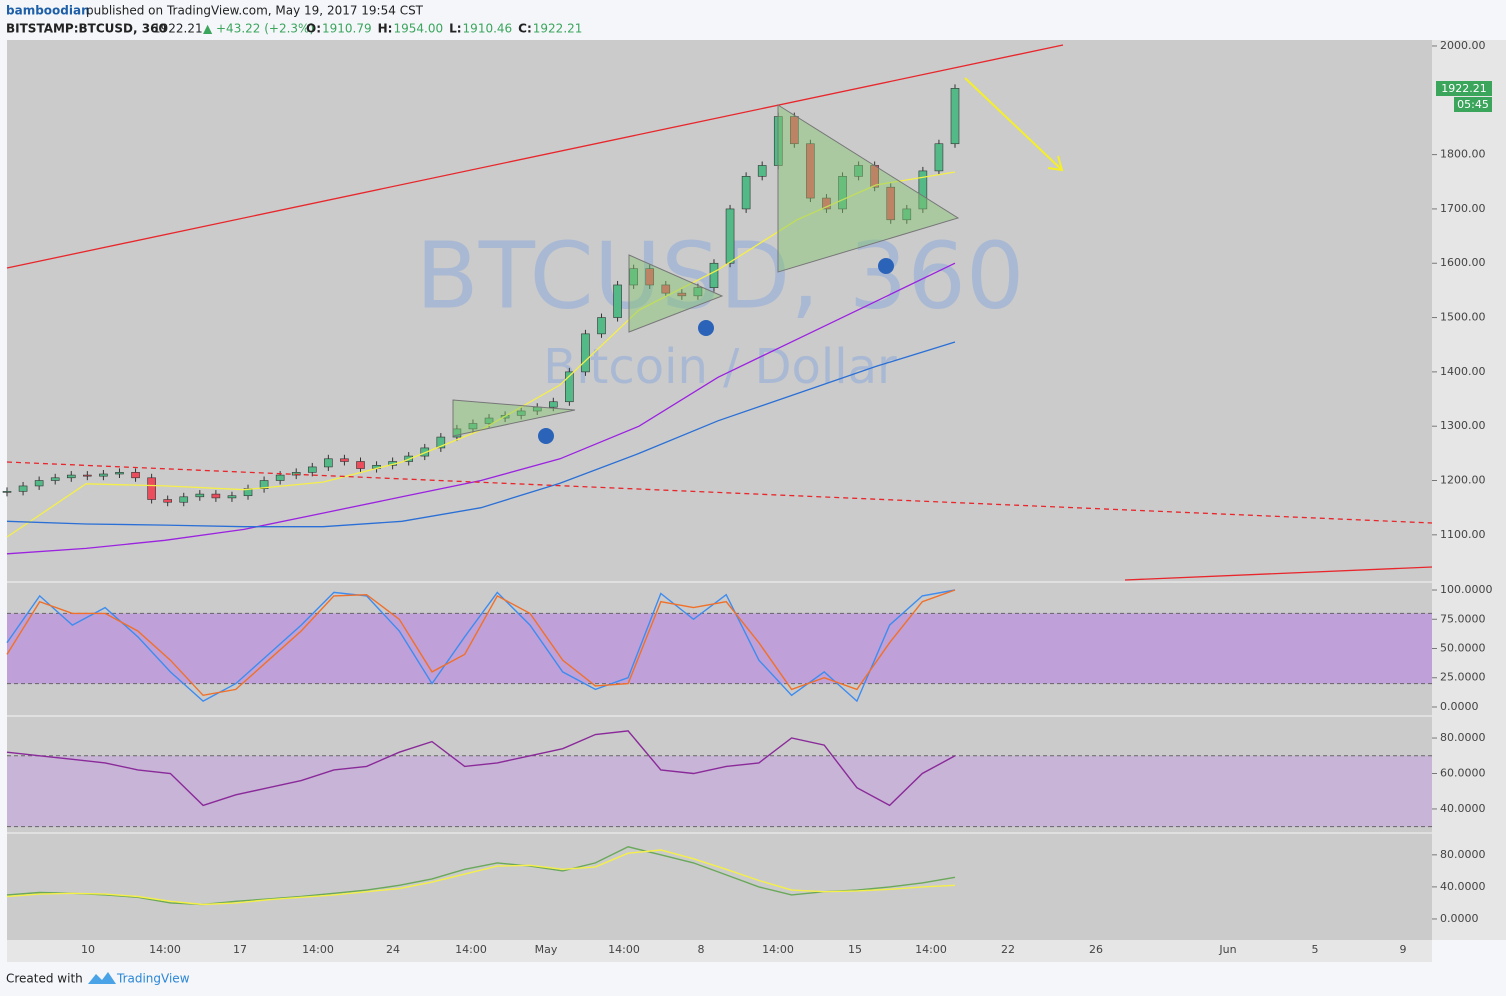 Image resolution: width=1506 pixels, height=996 pixels. What do you see at coordinates (1315, 949) in the screenshot?
I see `x-tick-label: 5` at bounding box center [1315, 949].